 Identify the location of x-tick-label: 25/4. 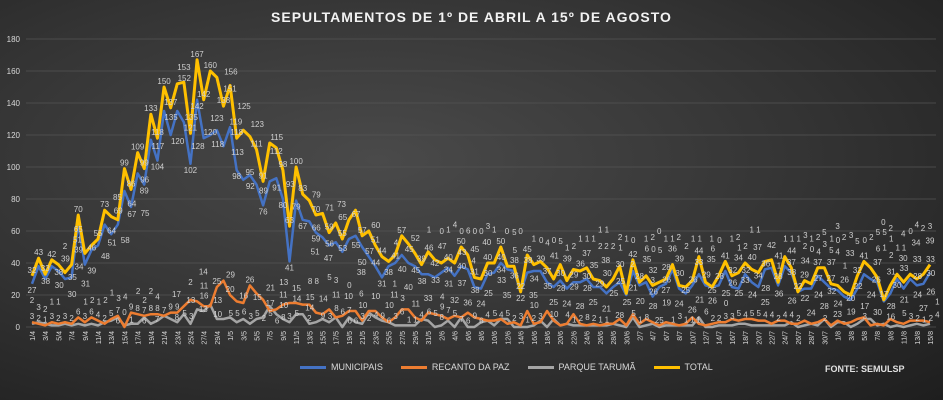
(191, 338).